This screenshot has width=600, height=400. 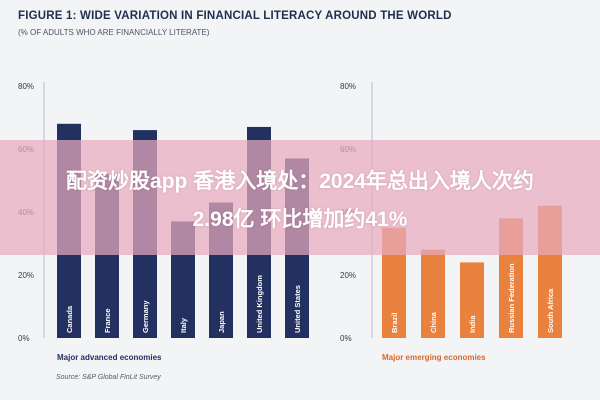 I want to click on bar-category-label: France, so click(x=107, y=320).